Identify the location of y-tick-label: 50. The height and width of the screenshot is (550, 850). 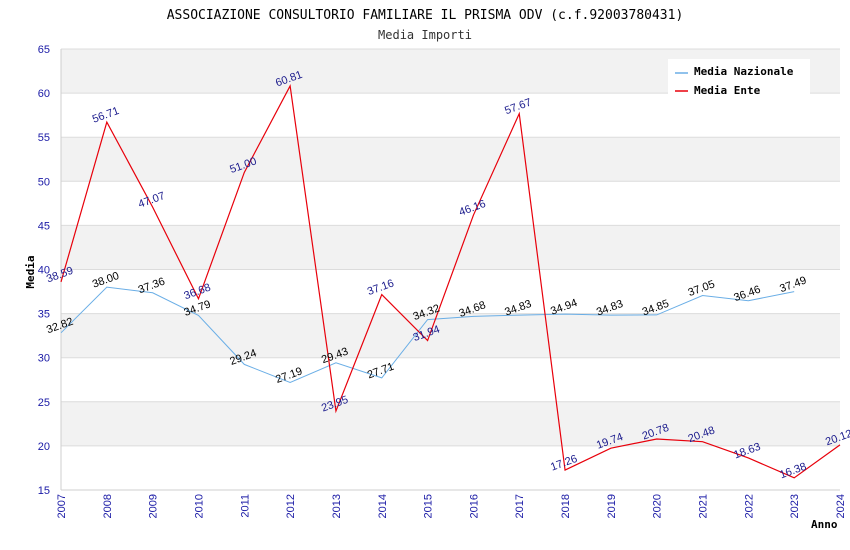
(44, 182).